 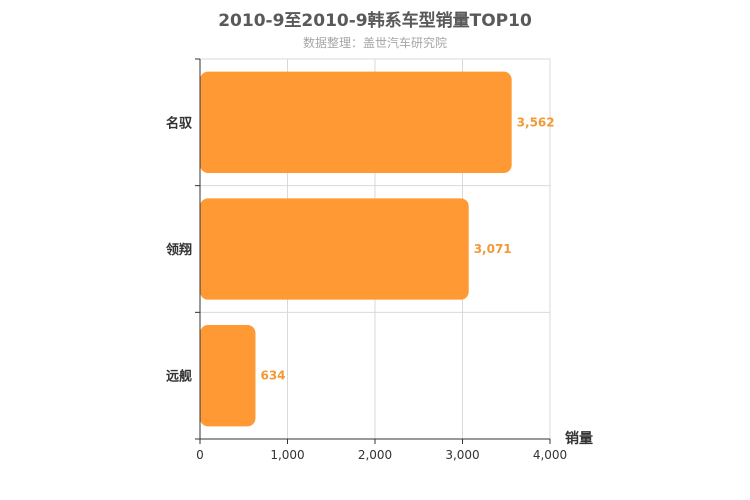 What do you see at coordinates (200, 455) in the screenshot?
I see `x-tick-label: 0` at bounding box center [200, 455].